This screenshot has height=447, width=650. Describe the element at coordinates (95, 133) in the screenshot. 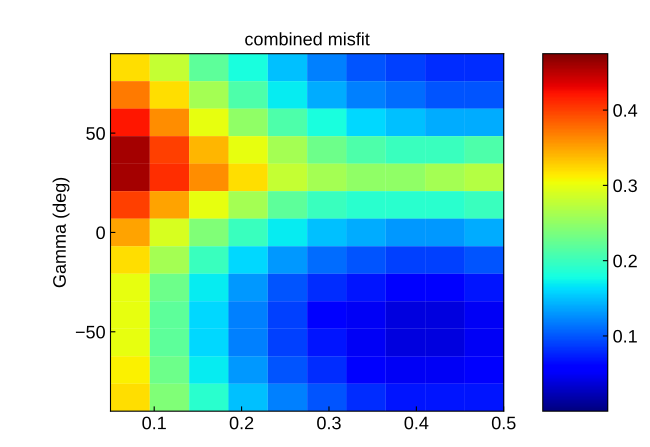

I see `y-tick-label: 50` at that location.